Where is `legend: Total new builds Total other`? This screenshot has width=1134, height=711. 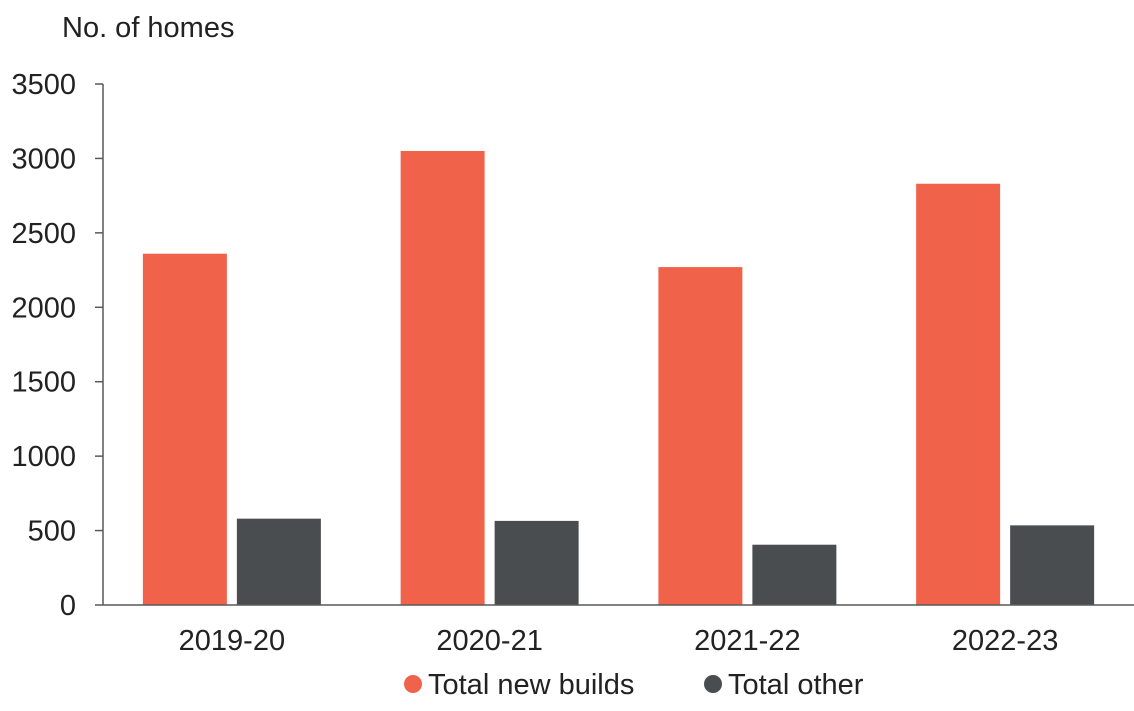 legend: Total new builds Total other is located at coordinates (634, 685).